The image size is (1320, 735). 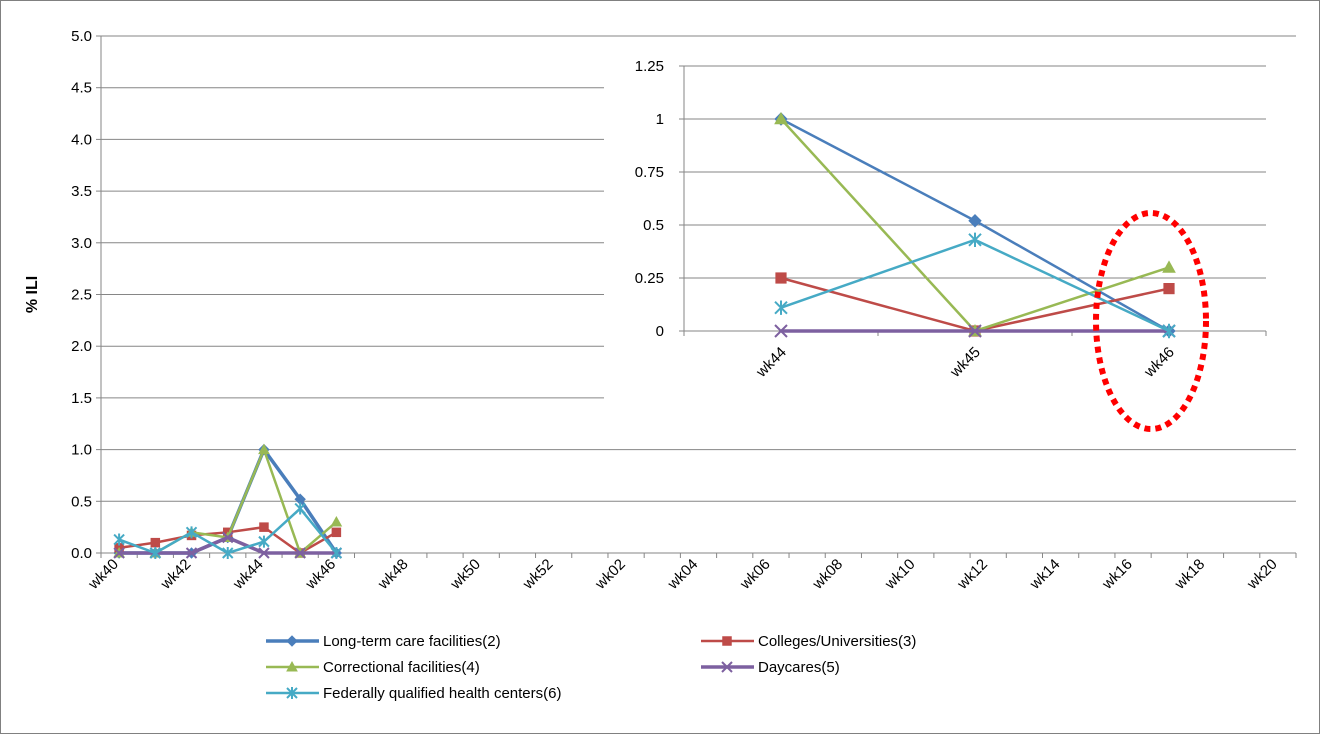 What do you see at coordinates (1189, 574) in the screenshot?
I see `main-x-tick-label: wk18` at bounding box center [1189, 574].